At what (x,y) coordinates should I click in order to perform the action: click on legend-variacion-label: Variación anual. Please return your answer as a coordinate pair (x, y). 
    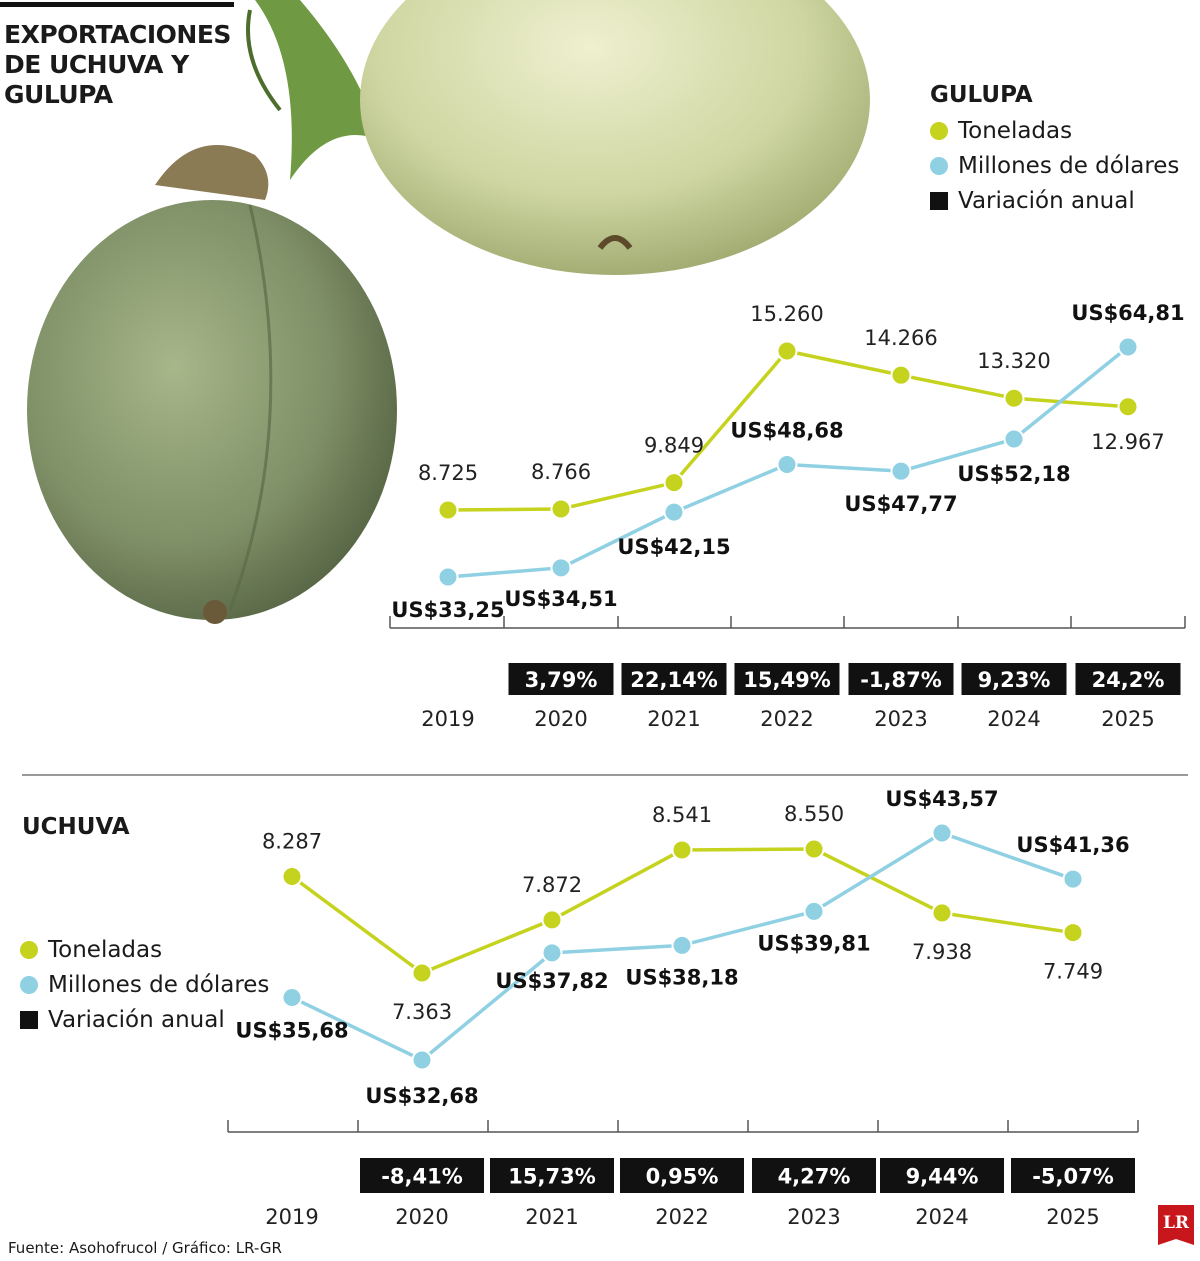
    Looking at the image, I should click on (136, 1020).